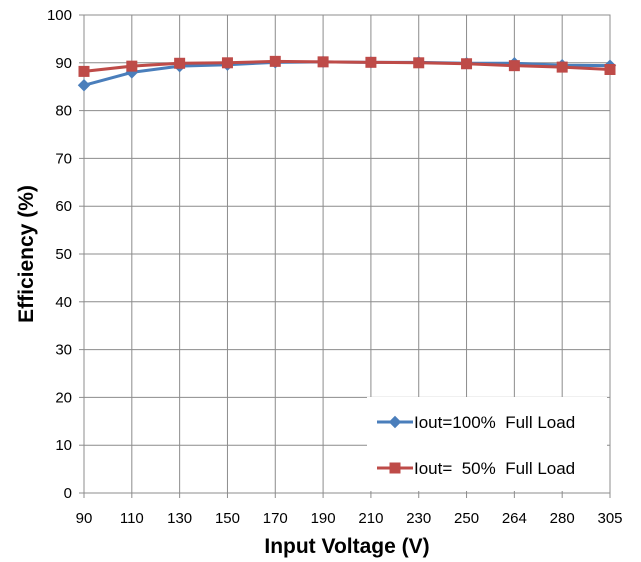 This screenshot has height=562, width=641. Describe the element at coordinates (494, 468) in the screenshot. I see `legend-entry-label: Iout= 50% Full Load` at that location.